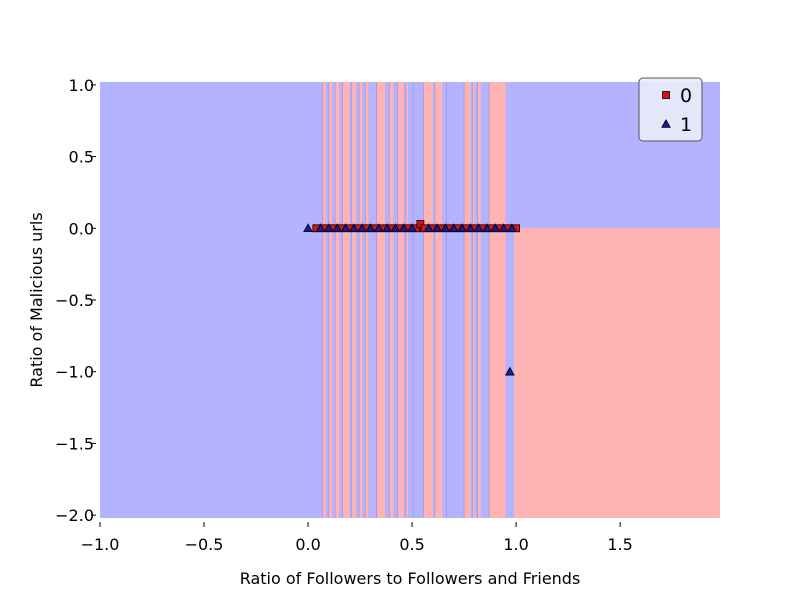  I want to click on legend: 01, so click(670, 109).